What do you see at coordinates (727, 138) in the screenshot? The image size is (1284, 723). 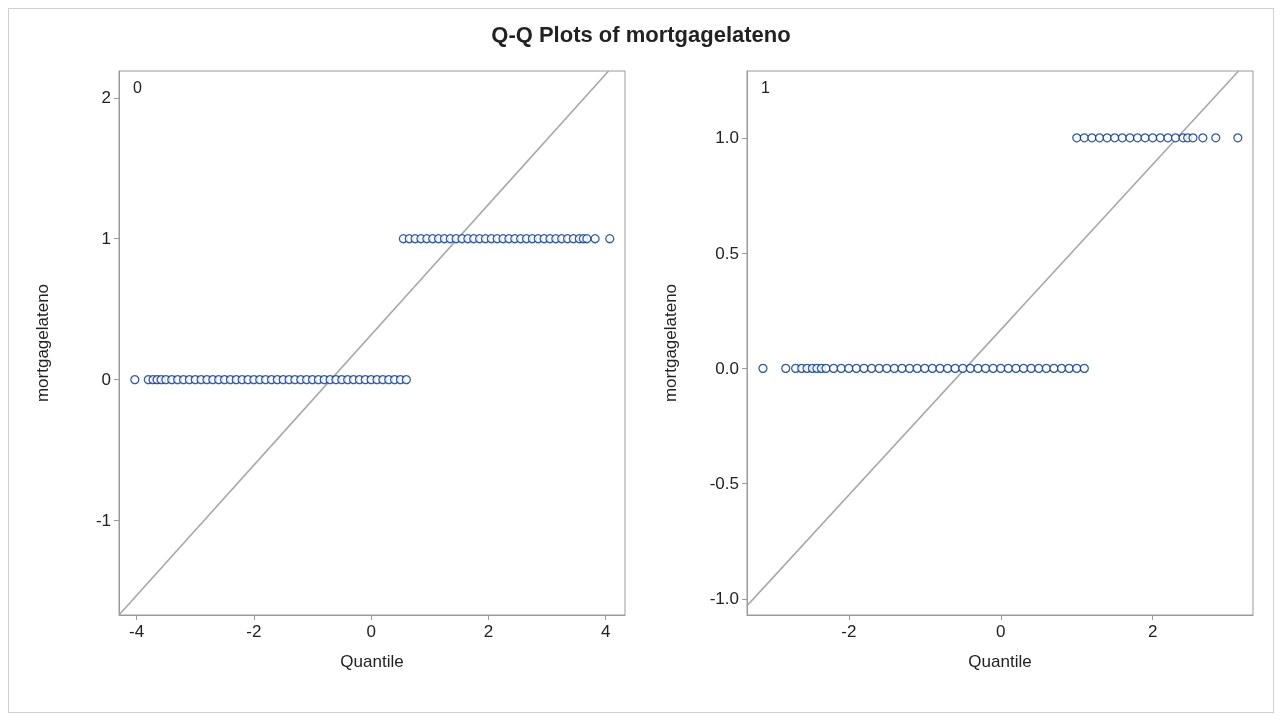 I see `y-tick-label: 1.0` at bounding box center [727, 138].